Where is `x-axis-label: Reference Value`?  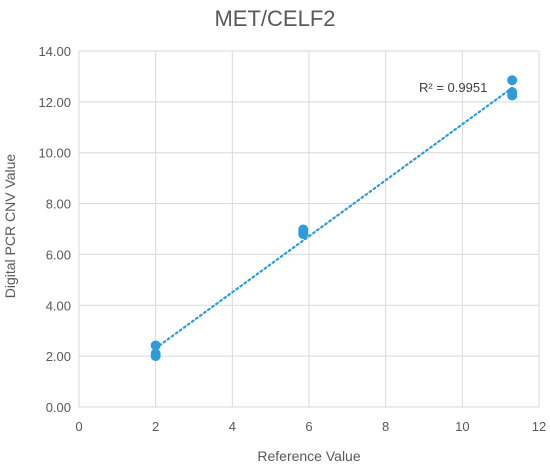
x-axis-label: Reference Value is located at coordinates (309, 456).